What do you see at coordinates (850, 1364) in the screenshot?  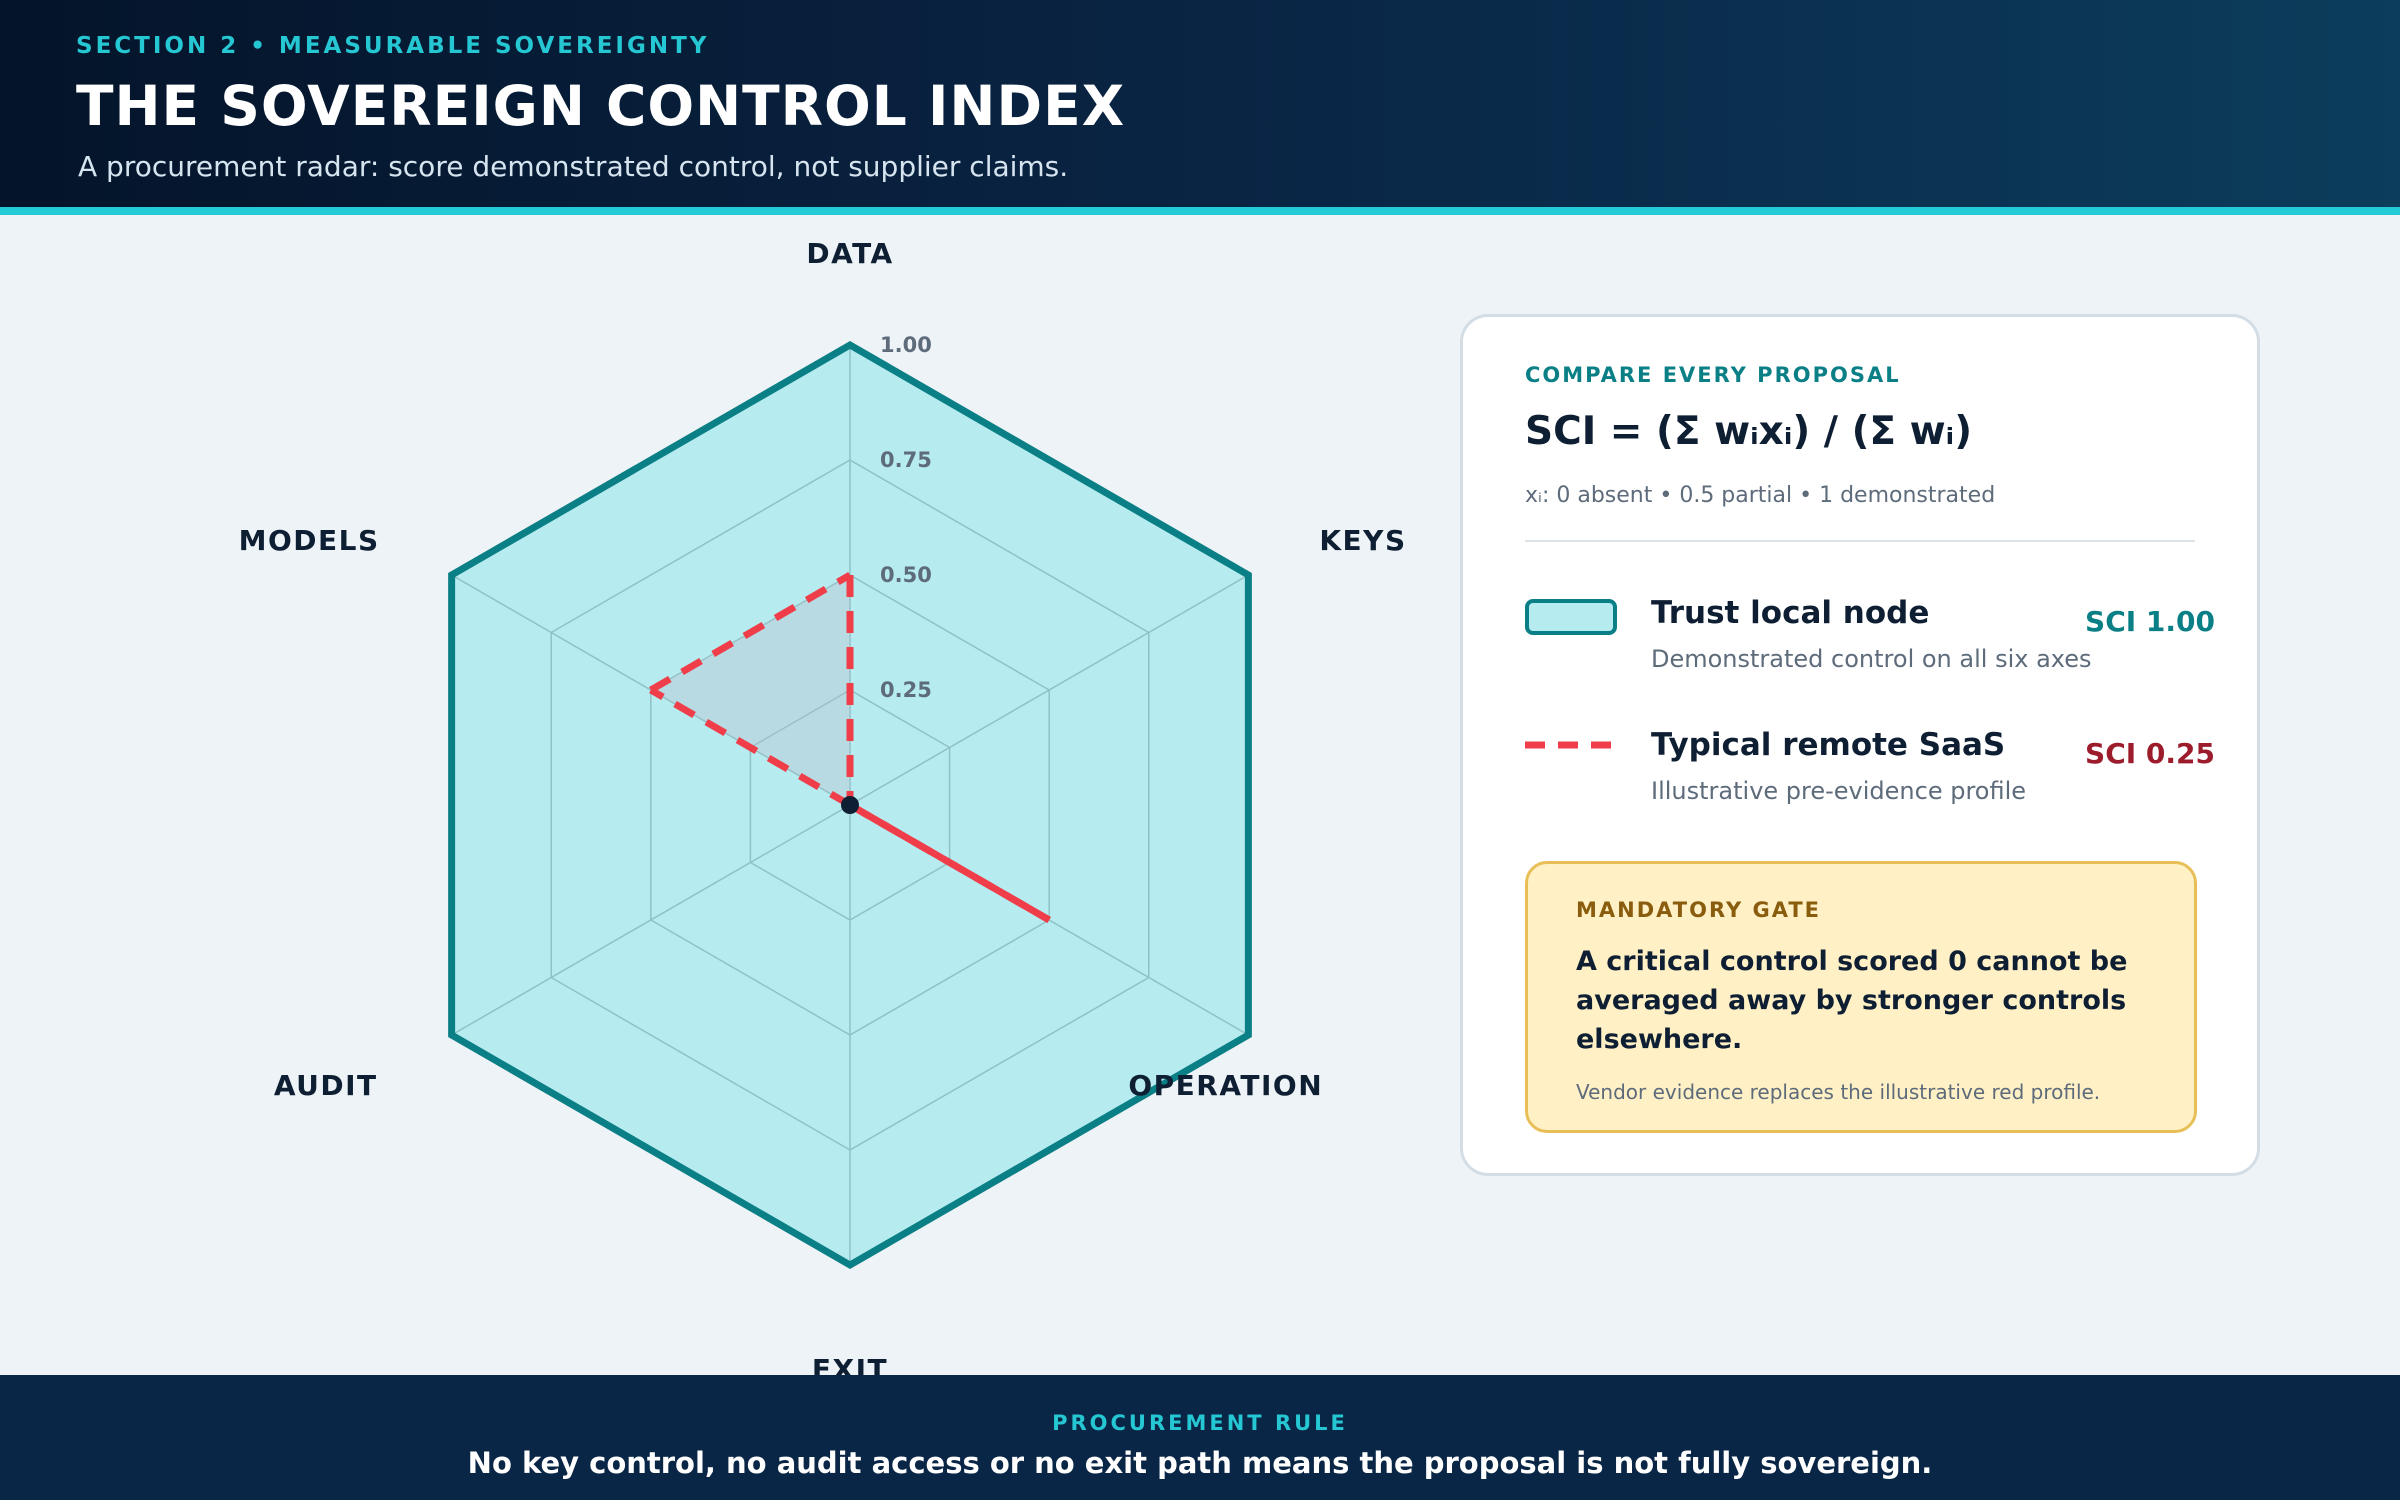 I see `axis-label-exit: EXIT` at bounding box center [850, 1364].